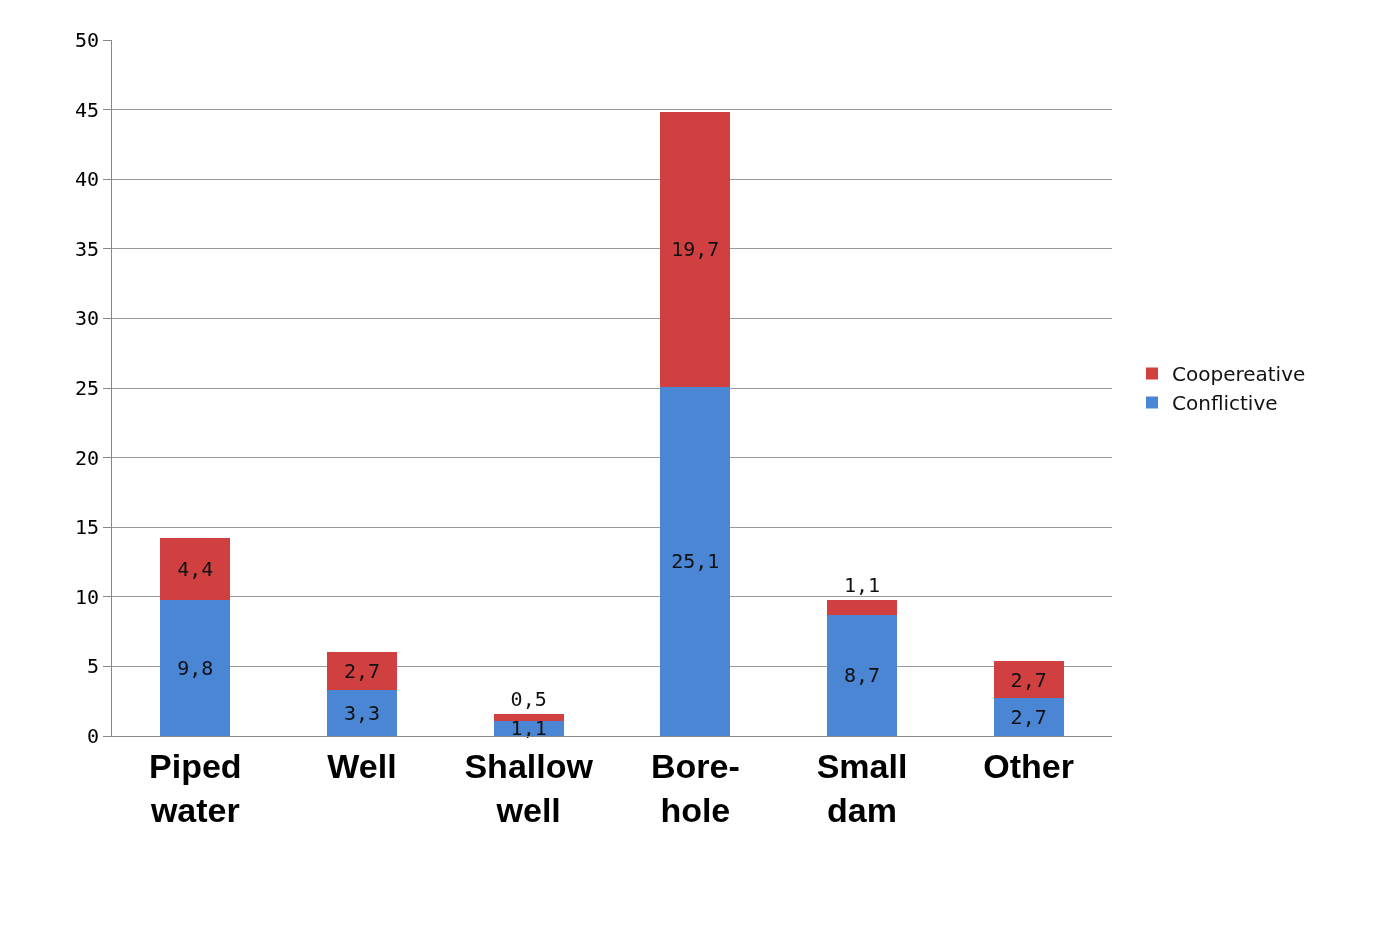 Image resolution: width=1382 pixels, height=936 pixels. What do you see at coordinates (529, 787) in the screenshot?
I see `x-tick-label: Shallow well` at bounding box center [529, 787].